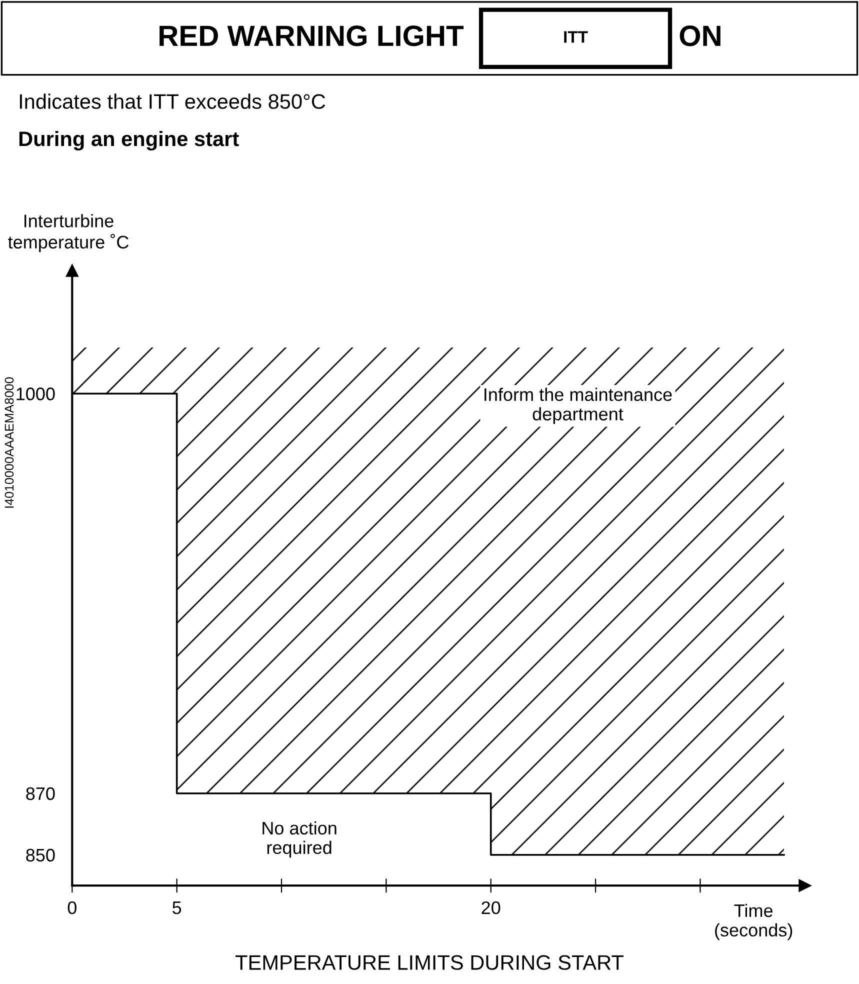  Describe the element at coordinates (177, 908) in the screenshot. I see `x-tick-label: 5` at that location.